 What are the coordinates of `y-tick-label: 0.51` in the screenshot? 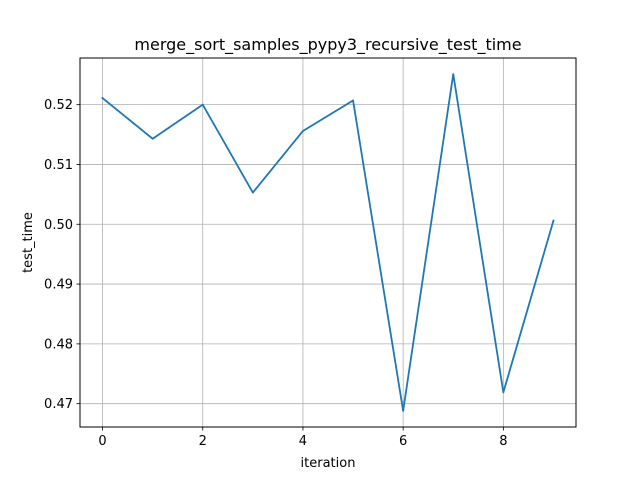 It's located at (58, 165).